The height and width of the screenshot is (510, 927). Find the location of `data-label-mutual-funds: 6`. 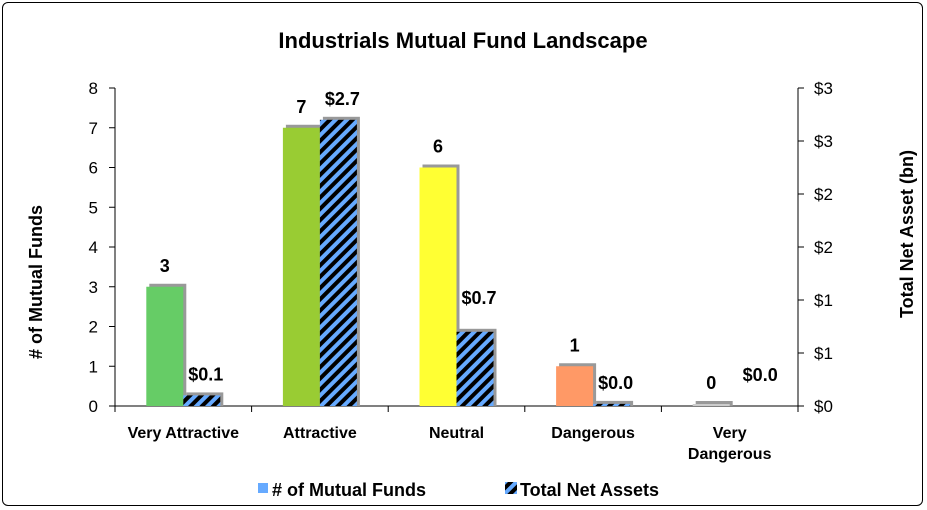

data-label-mutual-funds: 6 is located at coordinates (438, 147).